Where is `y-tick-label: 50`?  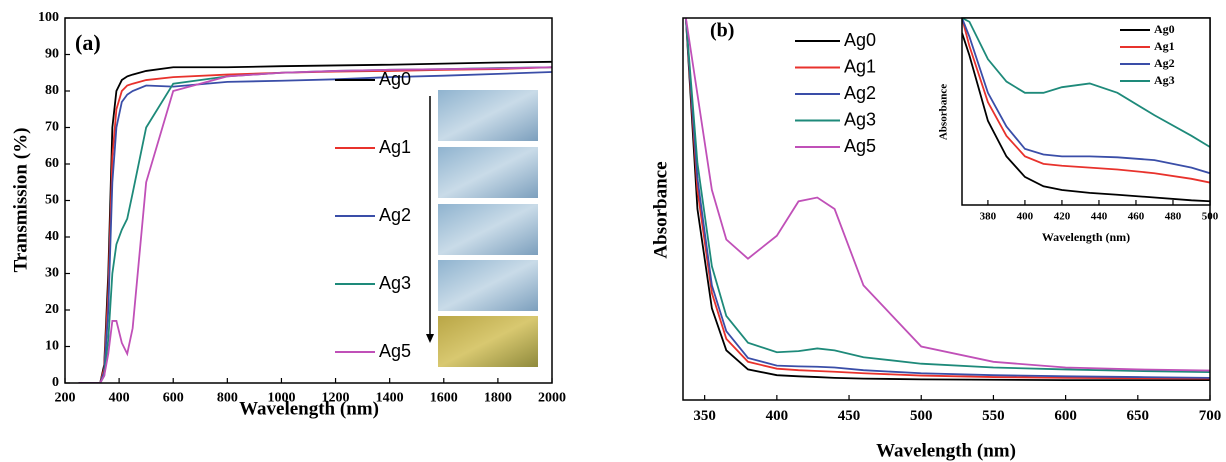
y-tick-label: 50 is located at coordinates (52, 200).